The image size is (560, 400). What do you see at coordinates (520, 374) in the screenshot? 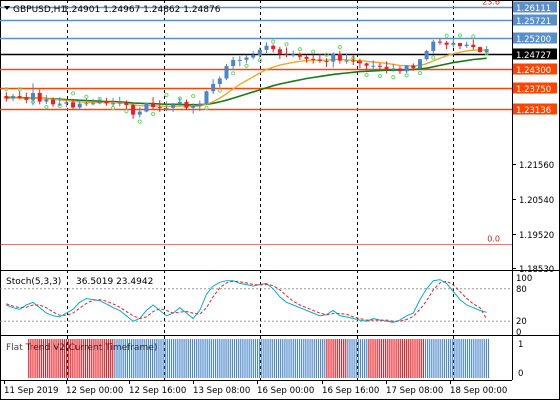
I see `flat-trend-tick-label: 0` at bounding box center [520, 374].